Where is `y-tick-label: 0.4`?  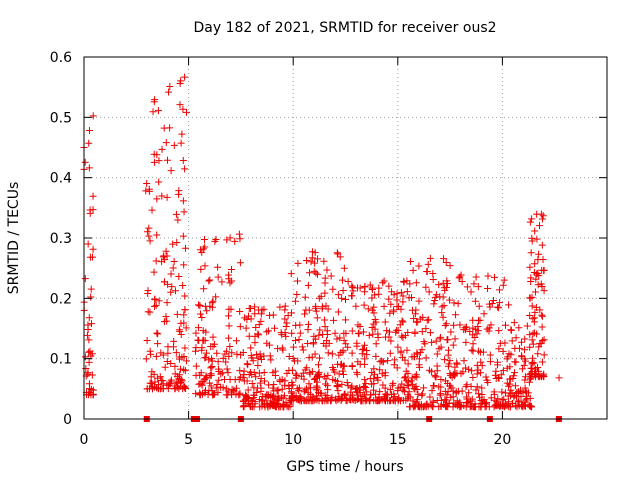
y-tick-label: 0.4 is located at coordinates (61, 179).